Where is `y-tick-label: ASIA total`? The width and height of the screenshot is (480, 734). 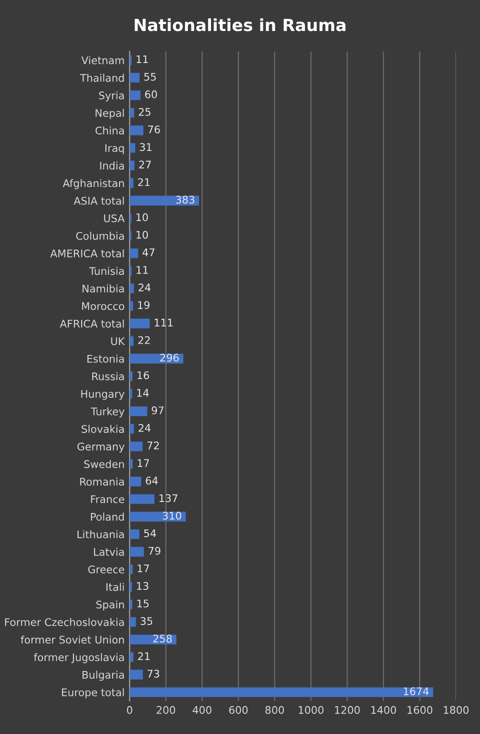 y-tick-label: ASIA total is located at coordinates (99, 200).